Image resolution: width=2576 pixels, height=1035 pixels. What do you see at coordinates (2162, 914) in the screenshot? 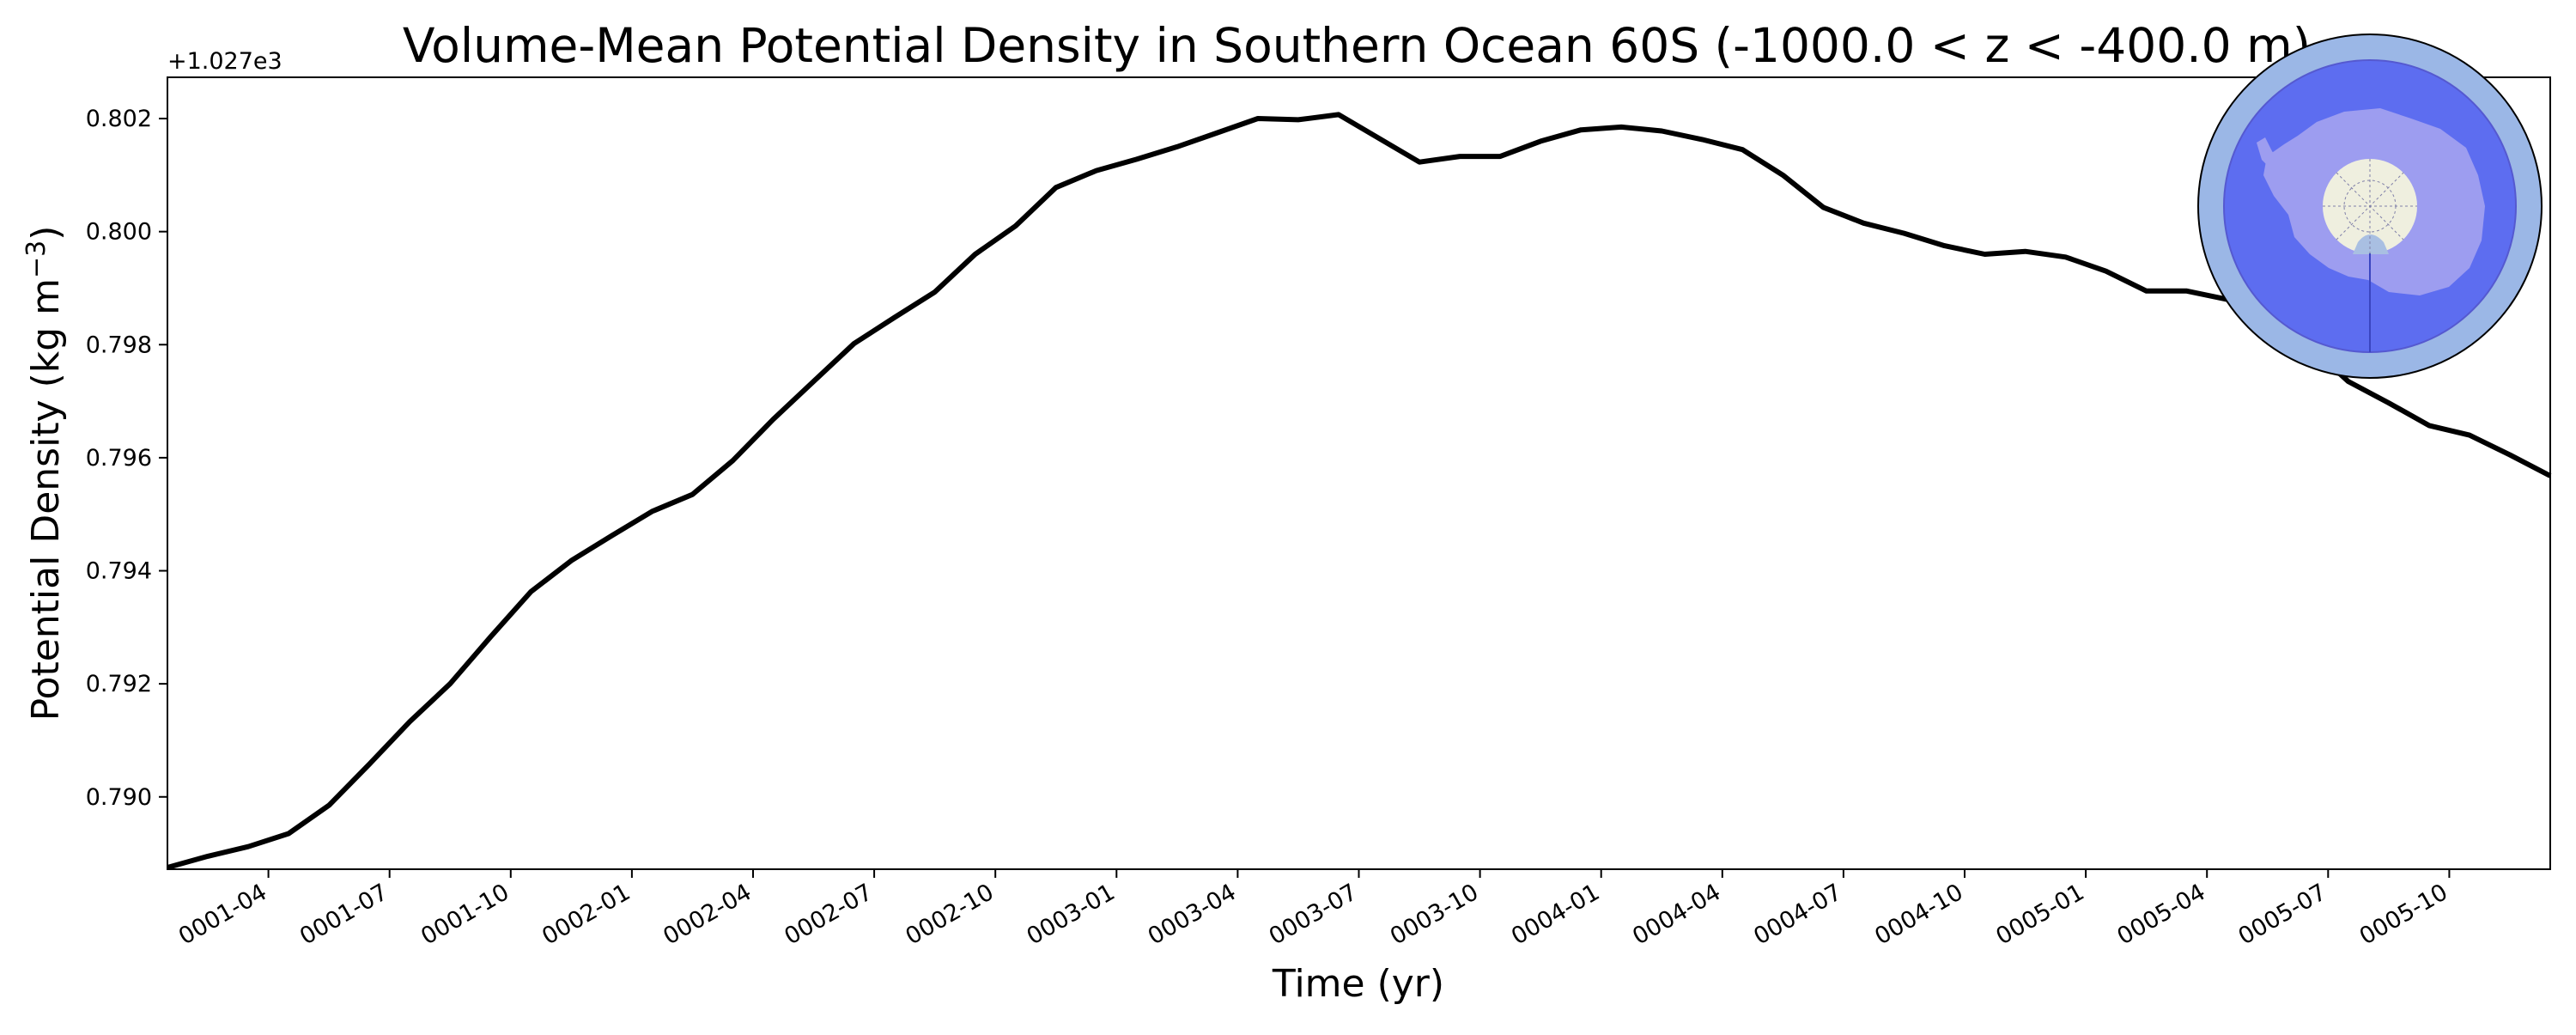
I see `x-tick-label: 0005-04` at bounding box center [2162, 914].